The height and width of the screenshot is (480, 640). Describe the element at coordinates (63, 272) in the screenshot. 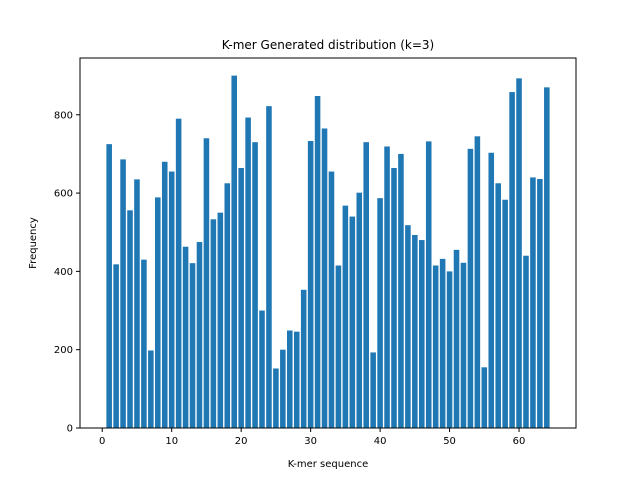

I see `y-tick-label-400: 400` at that location.